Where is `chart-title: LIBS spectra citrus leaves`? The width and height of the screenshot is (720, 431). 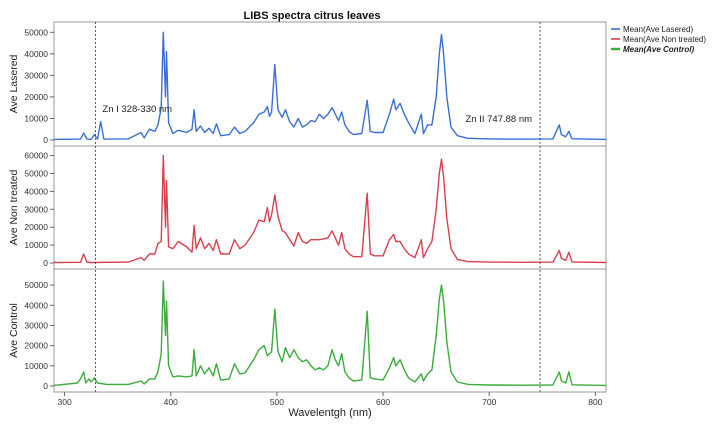
chart-title: LIBS spectra citrus leaves is located at coordinates (312, 16).